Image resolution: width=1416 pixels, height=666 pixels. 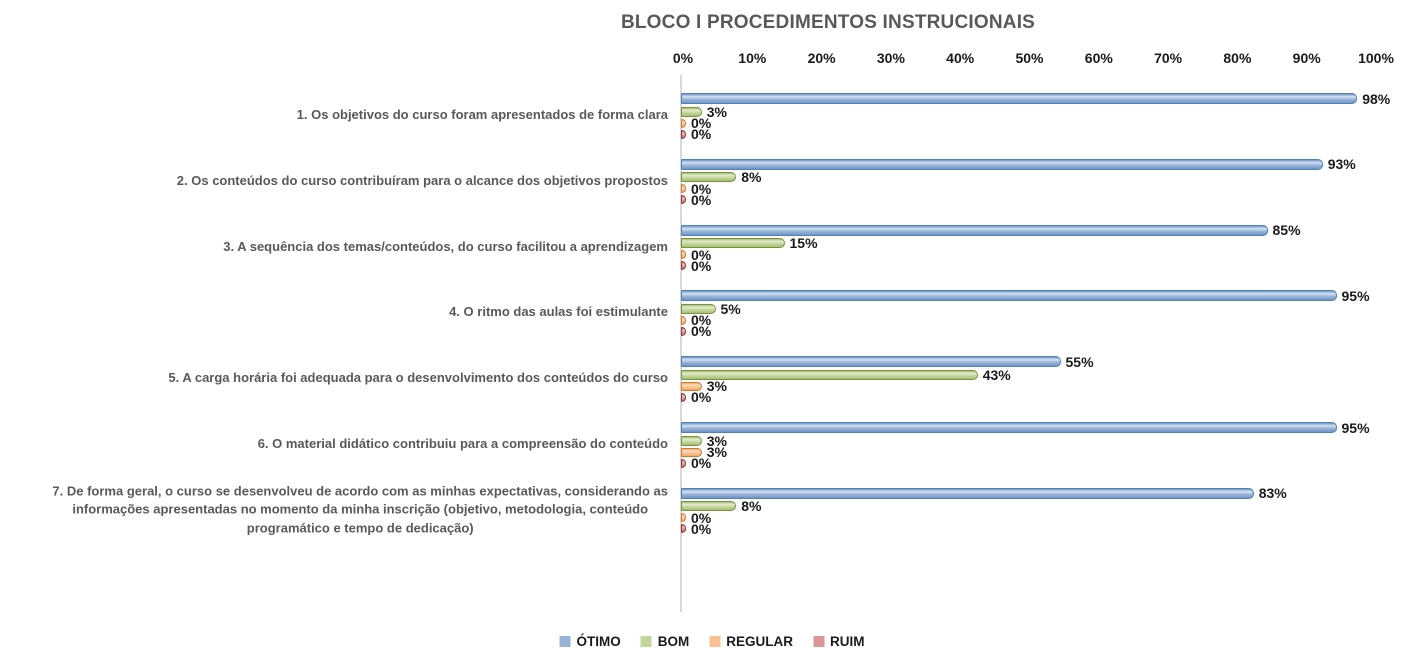 What do you see at coordinates (974, 230) in the screenshot?
I see `bar-otimo-q3` at bounding box center [974, 230].